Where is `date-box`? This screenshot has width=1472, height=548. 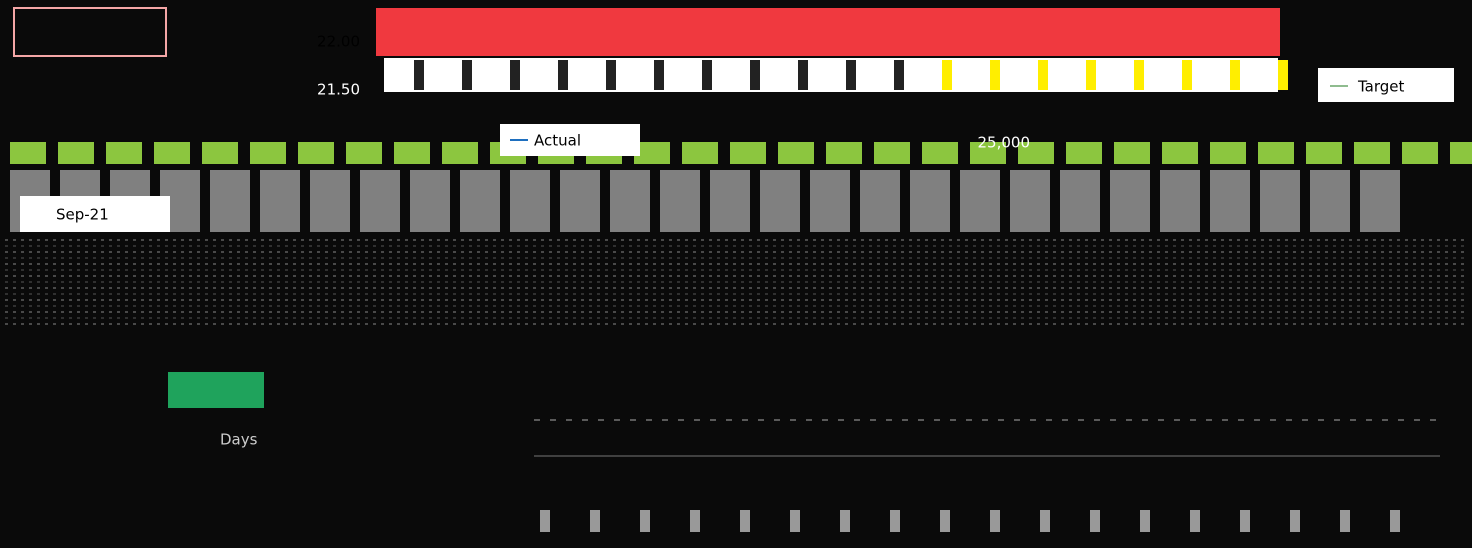
date-box is located at coordinates (95, 214).